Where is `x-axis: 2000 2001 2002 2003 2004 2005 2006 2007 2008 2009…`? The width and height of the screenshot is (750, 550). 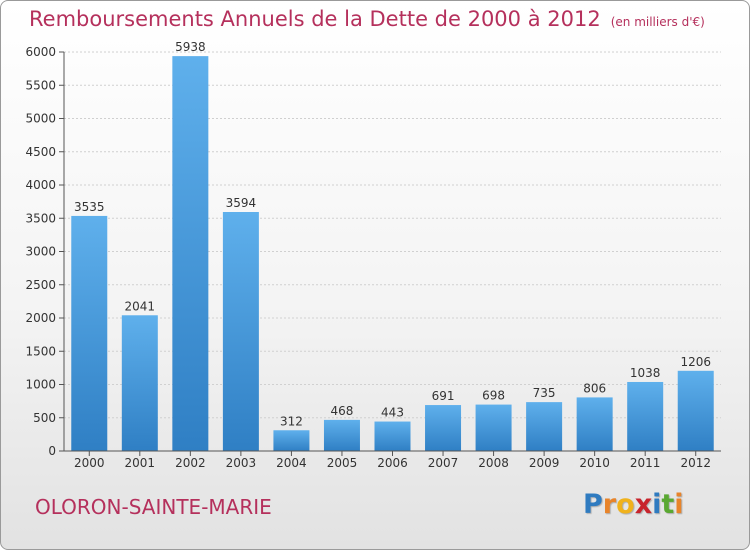 x-axis: 2000 2001 2002 2003 2004 2005 2006 2007 2008 2009… is located at coordinates (392, 460).